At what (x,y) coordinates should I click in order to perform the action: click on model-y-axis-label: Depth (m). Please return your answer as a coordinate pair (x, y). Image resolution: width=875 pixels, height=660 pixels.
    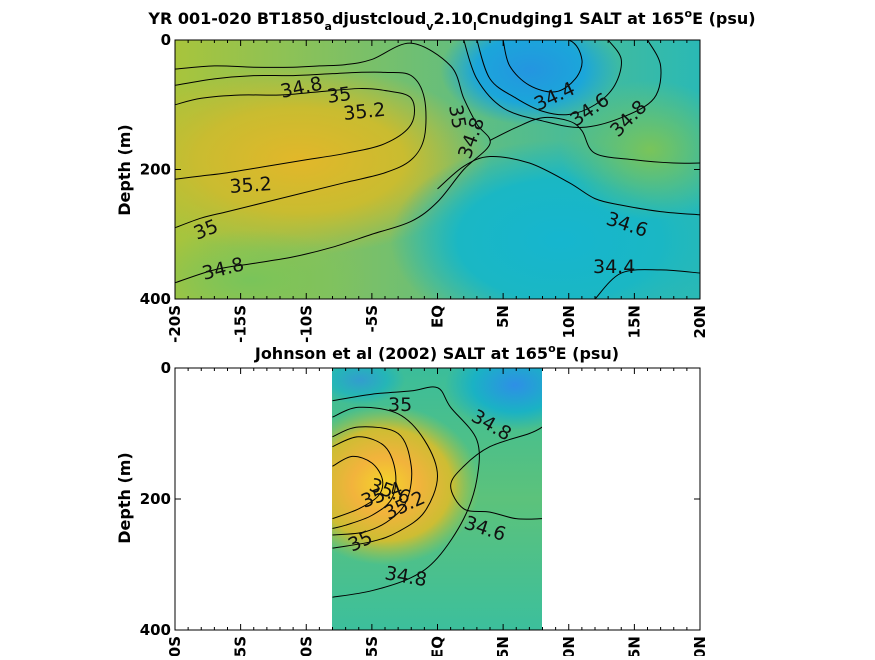
    Looking at the image, I should click on (124, 170).